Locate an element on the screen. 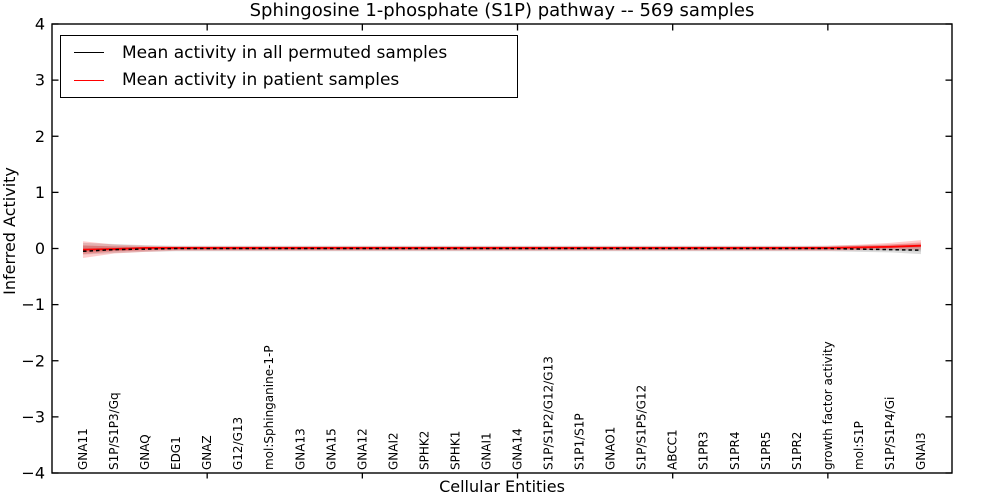  category-label: GNAI3 is located at coordinates (921, 451).